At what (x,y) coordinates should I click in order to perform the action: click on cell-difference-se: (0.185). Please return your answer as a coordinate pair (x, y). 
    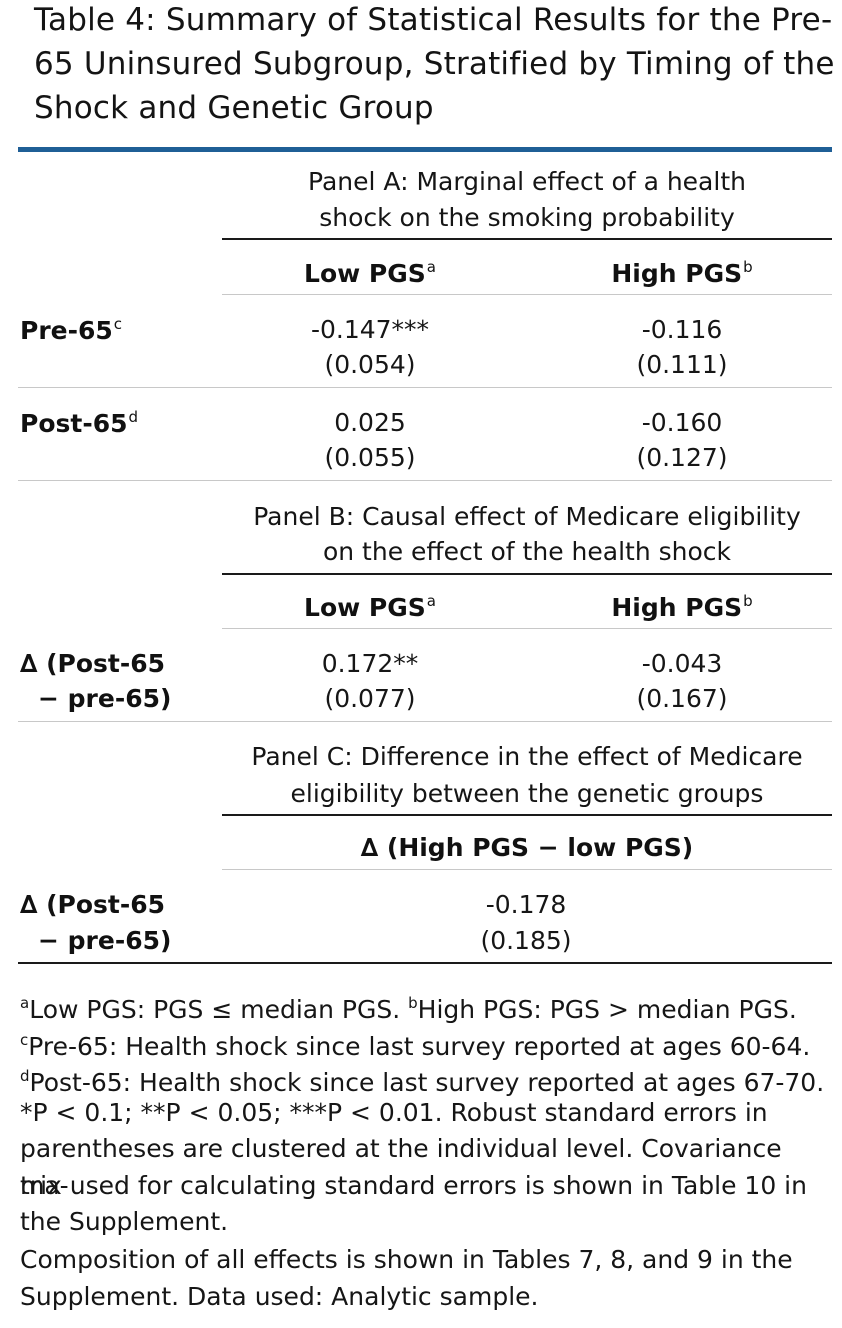
    Looking at the image, I should click on (526, 940).